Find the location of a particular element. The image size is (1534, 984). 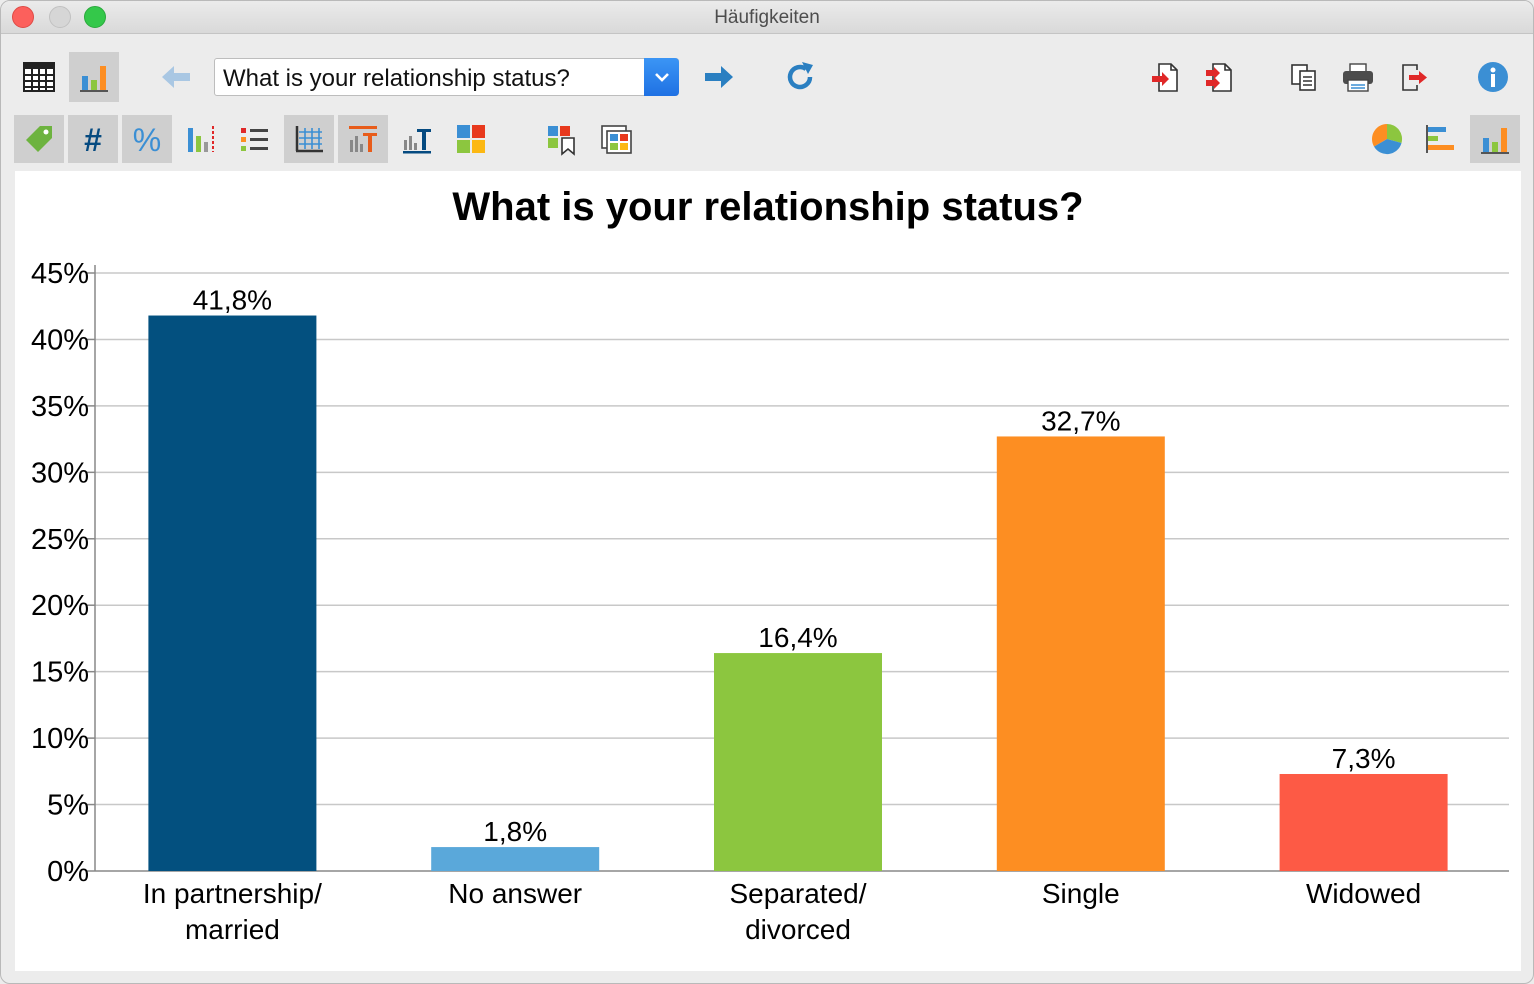

vertical-bar-chart-icon is located at coordinates (1495, 141).